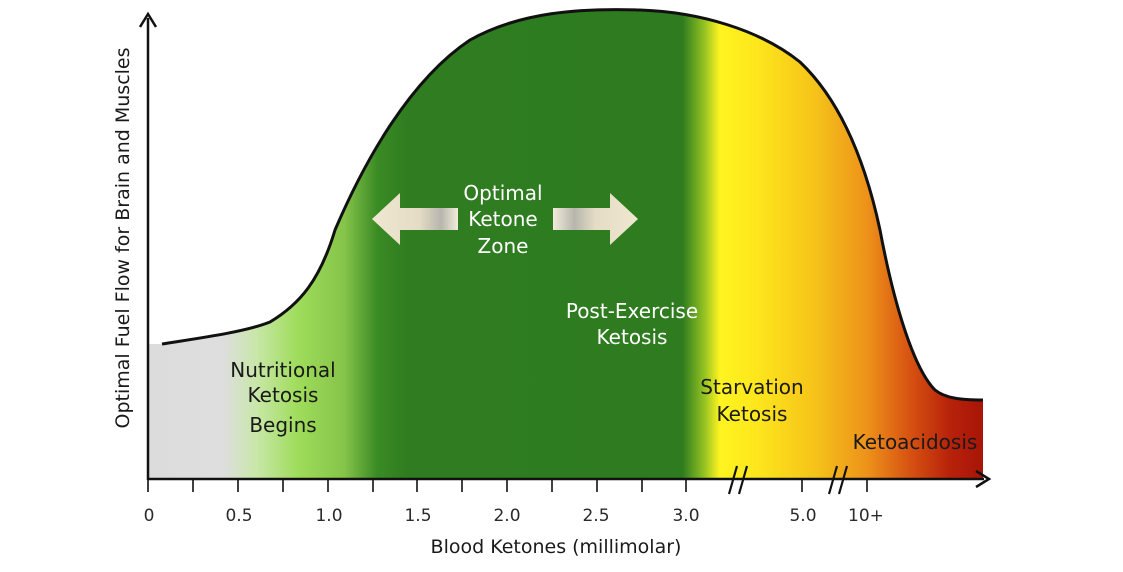  I want to click on tick-label: 1.5, so click(417, 516).